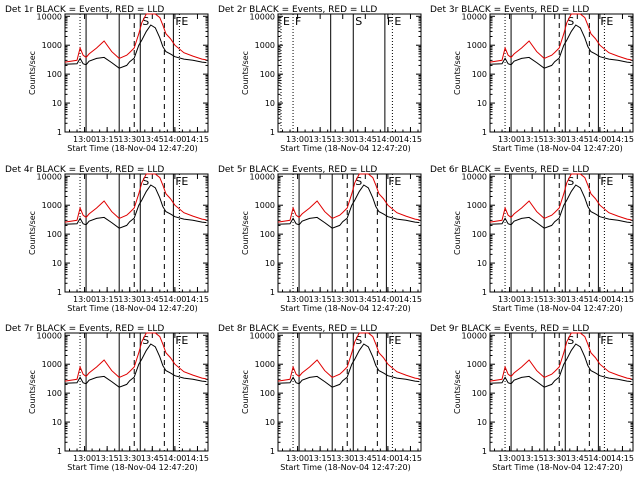 The height and width of the screenshot is (485, 640). What do you see at coordinates (509, 170) in the screenshot?
I see `panel-title: Det 6r BLACK = Events, RED = LLD` at bounding box center [509, 170].